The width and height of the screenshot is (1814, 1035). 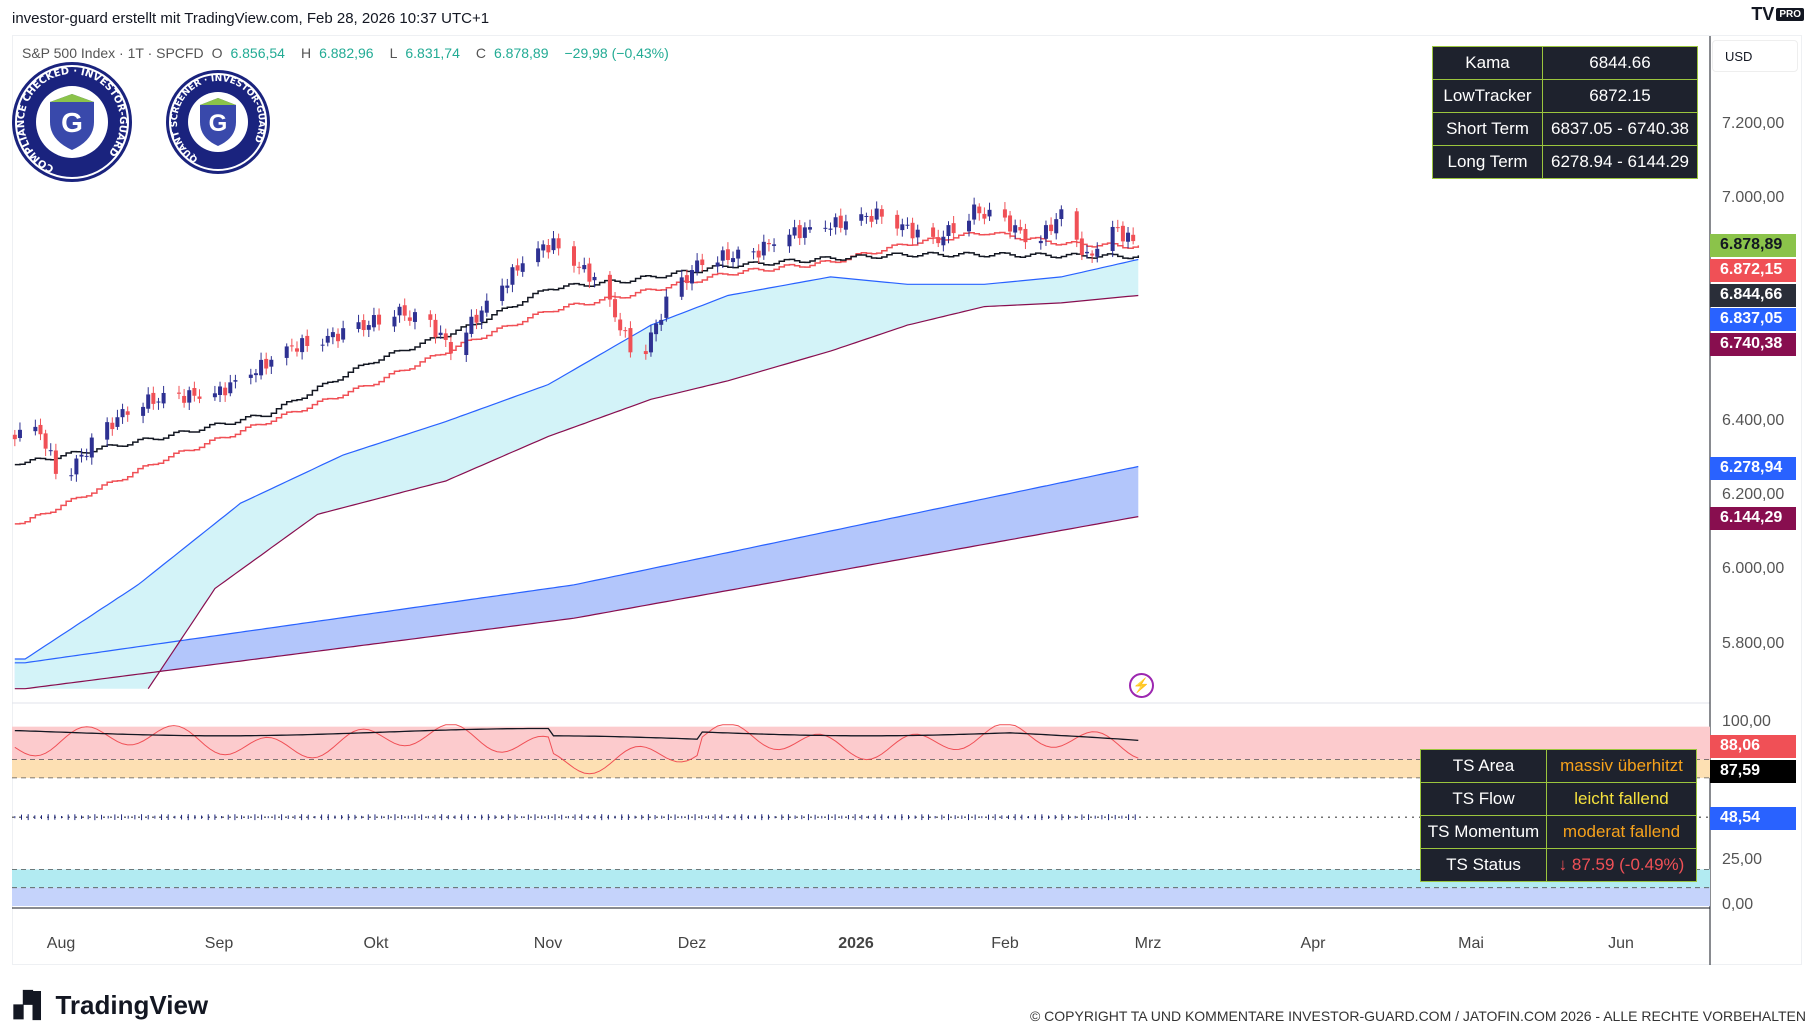 I want to click on time-tick: Mai, so click(x=1471, y=943).